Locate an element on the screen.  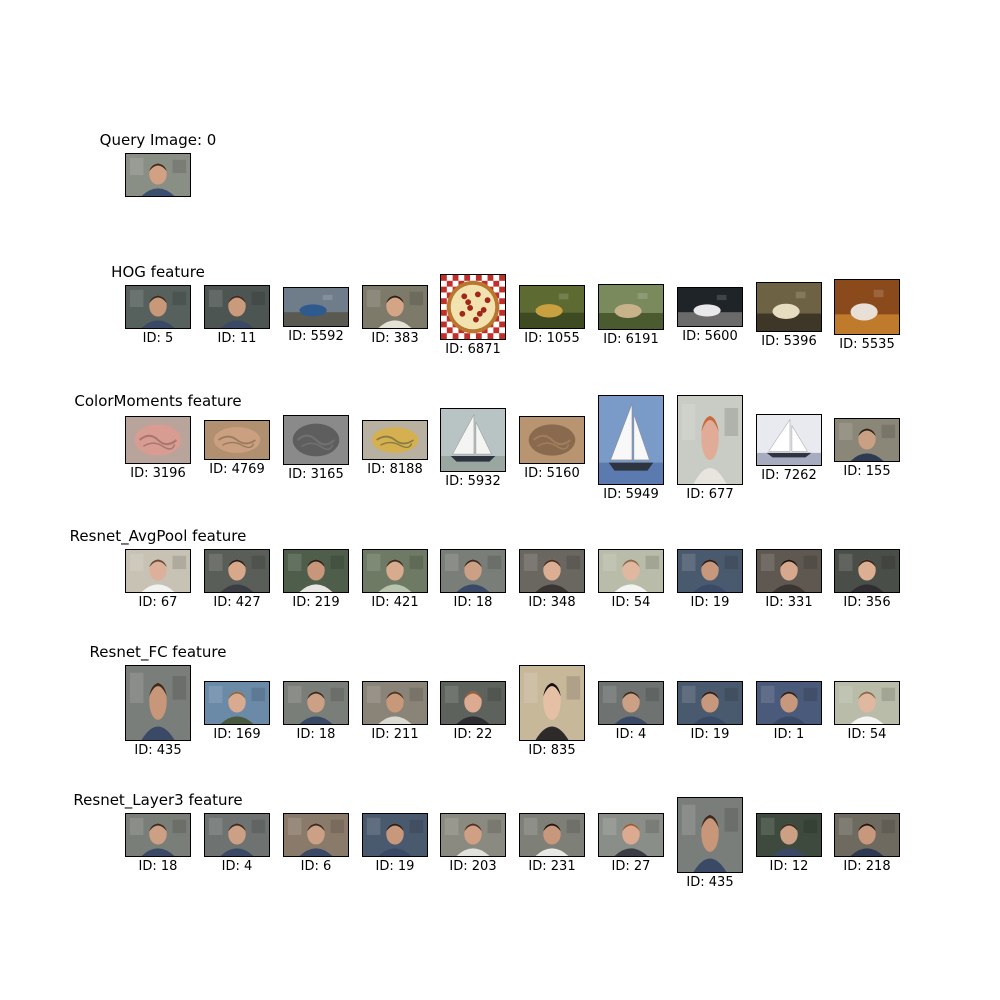
result-caption: ID: 421 is located at coordinates (395, 602).